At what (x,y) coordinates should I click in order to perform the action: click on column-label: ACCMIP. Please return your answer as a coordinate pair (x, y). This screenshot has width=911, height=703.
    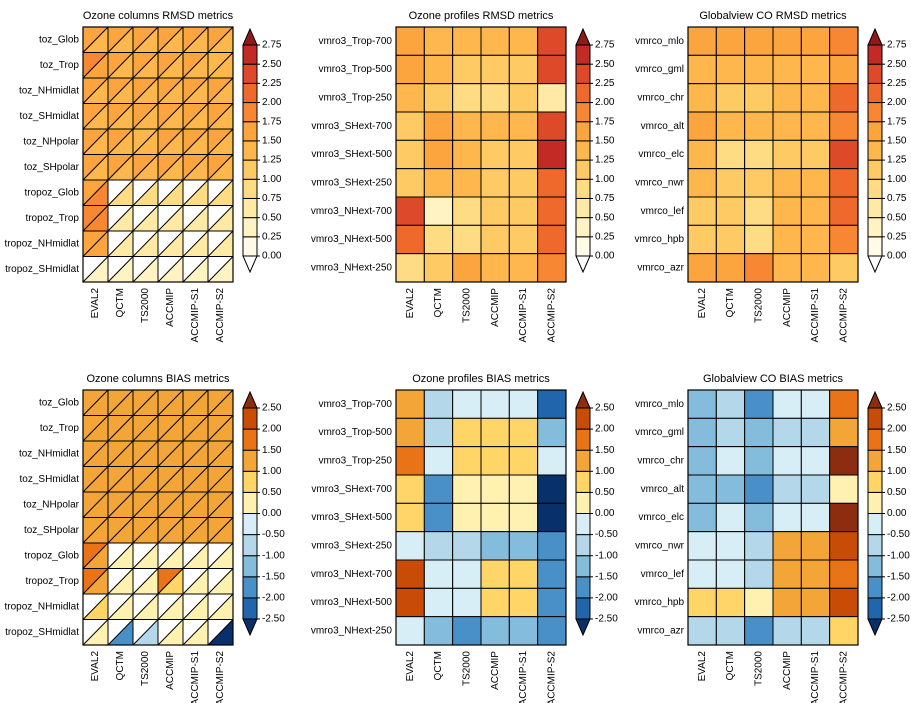
    Looking at the image, I should click on (495, 670).